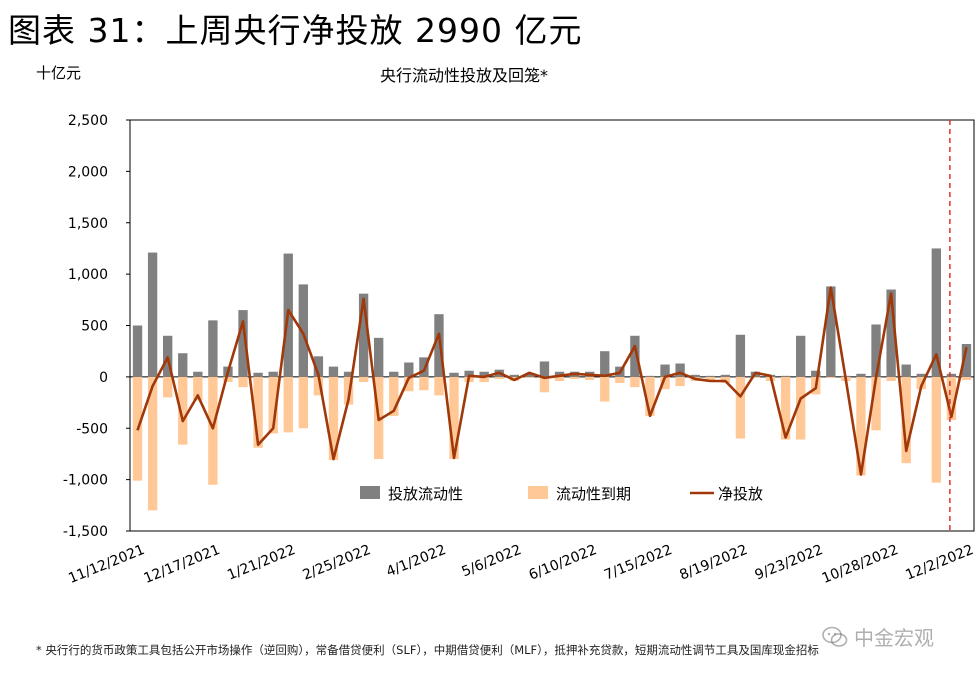 The image size is (980, 682). I want to click on legend: 投放流动性 流动性到期 净投放, so click(561, 494).